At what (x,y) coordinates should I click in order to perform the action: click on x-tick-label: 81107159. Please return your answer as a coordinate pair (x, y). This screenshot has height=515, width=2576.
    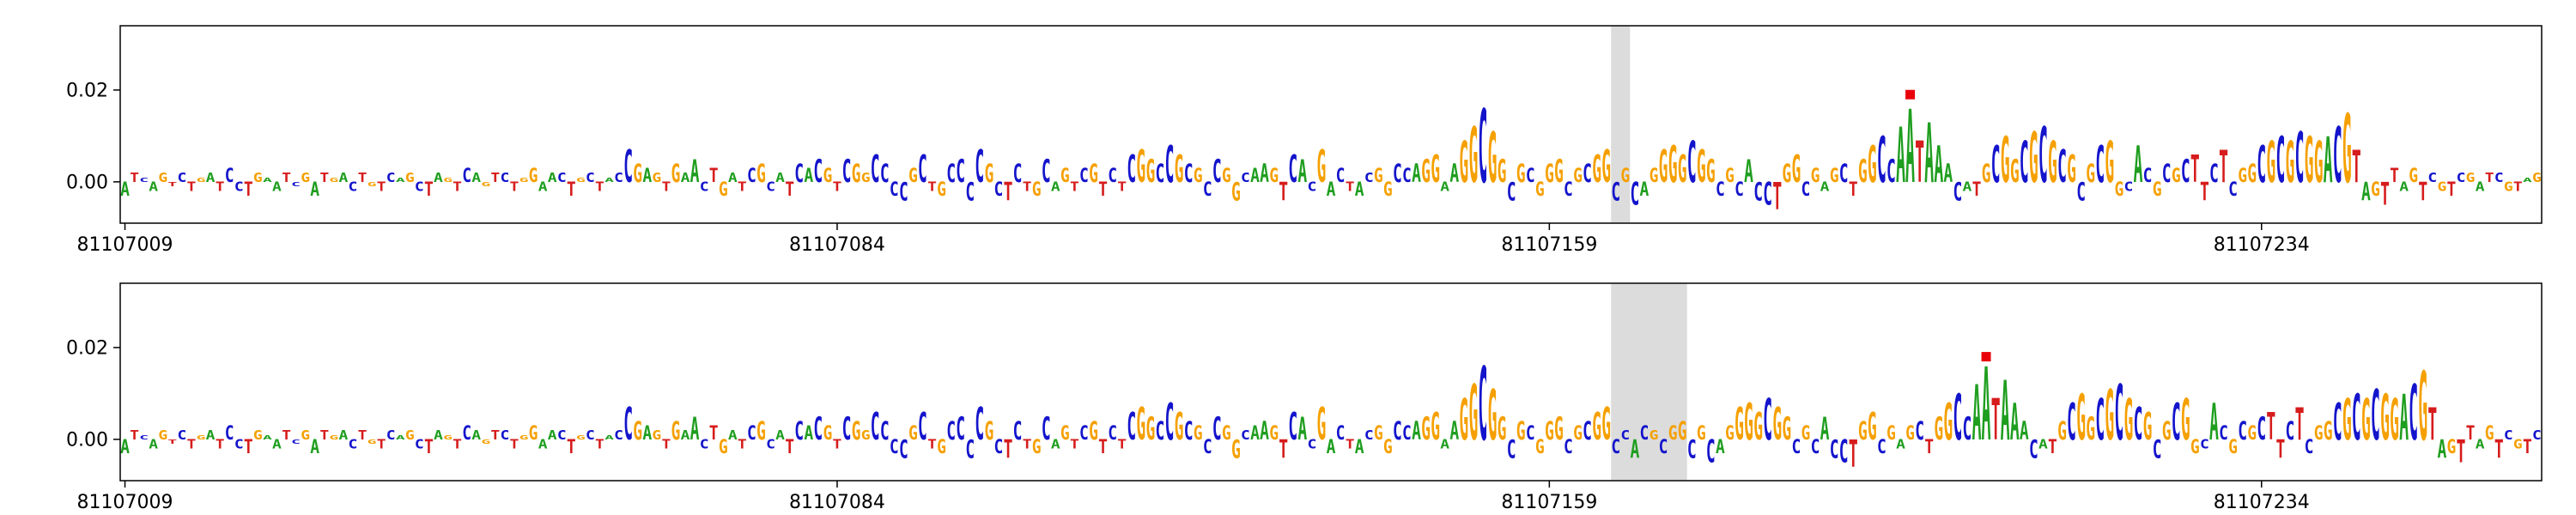
    Looking at the image, I should click on (1549, 502).